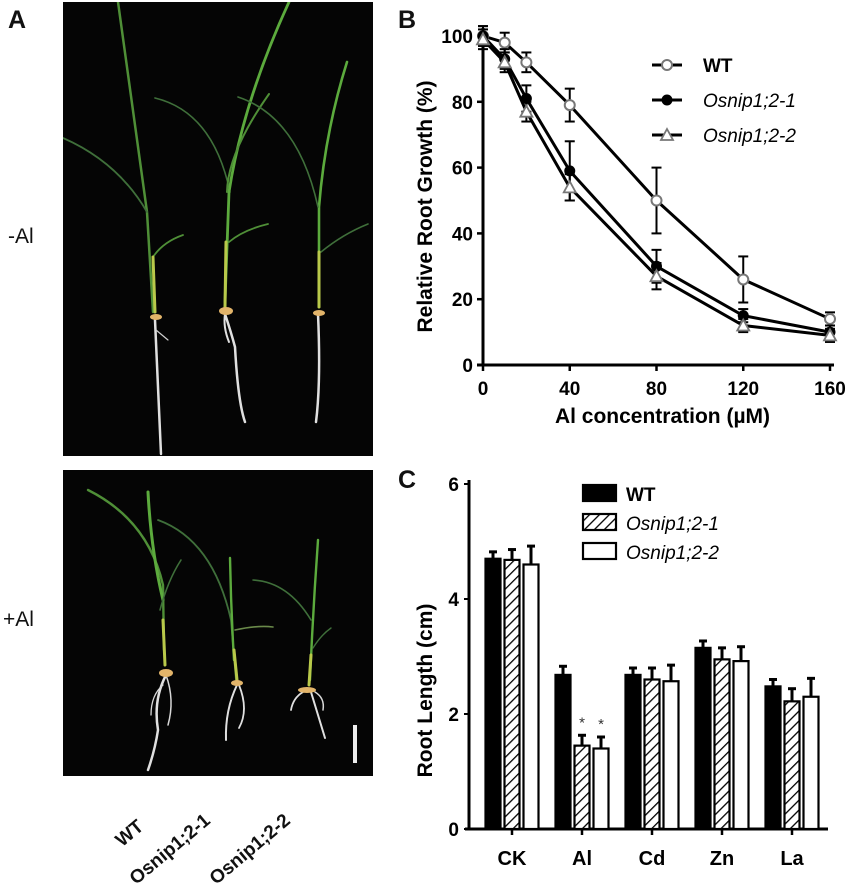 The width and height of the screenshot is (855, 892). I want to click on row-label-plus-al: +Al, so click(18, 619).